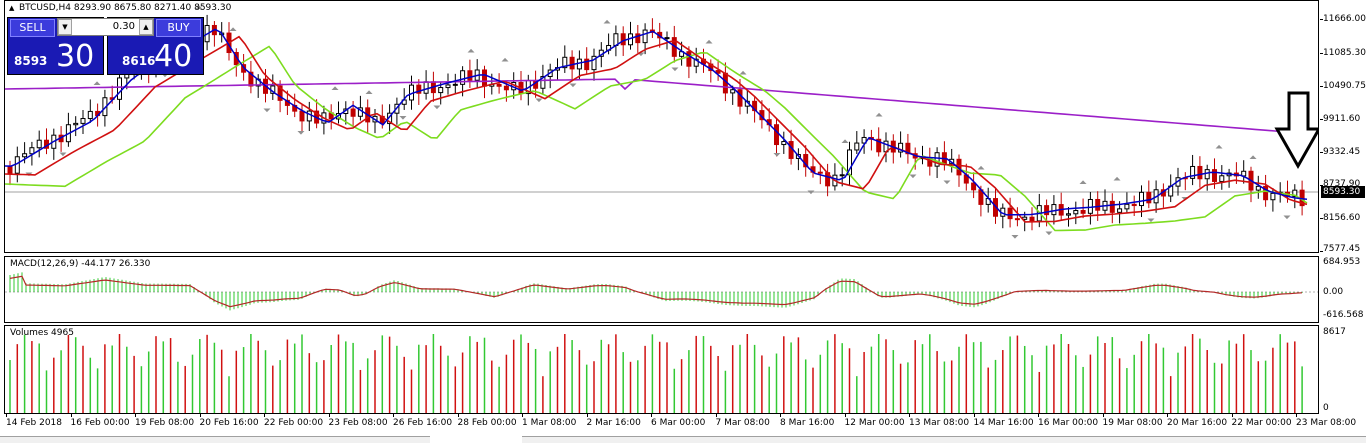 The width and height of the screenshot is (1366, 443). Describe the element at coordinates (1342, 184) in the screenshot. I see `price-tick: 8737.90` at that location.